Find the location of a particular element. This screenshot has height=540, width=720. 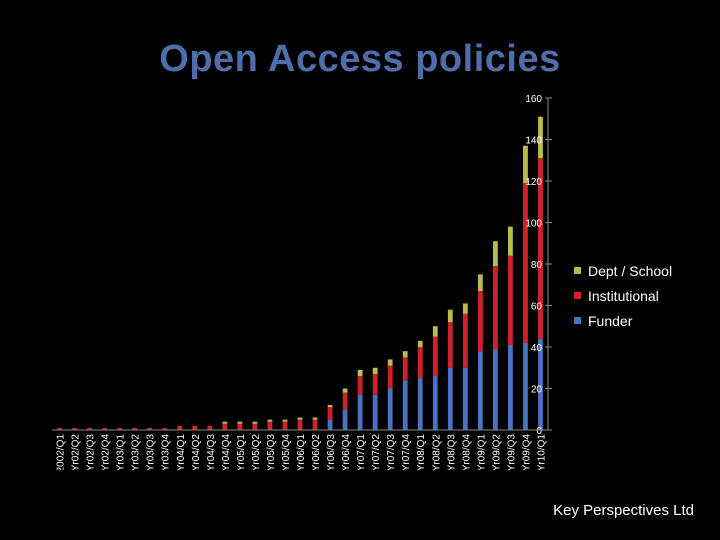

x-tick-label: Yr08/Q1 is located at coordinates (421, 452).